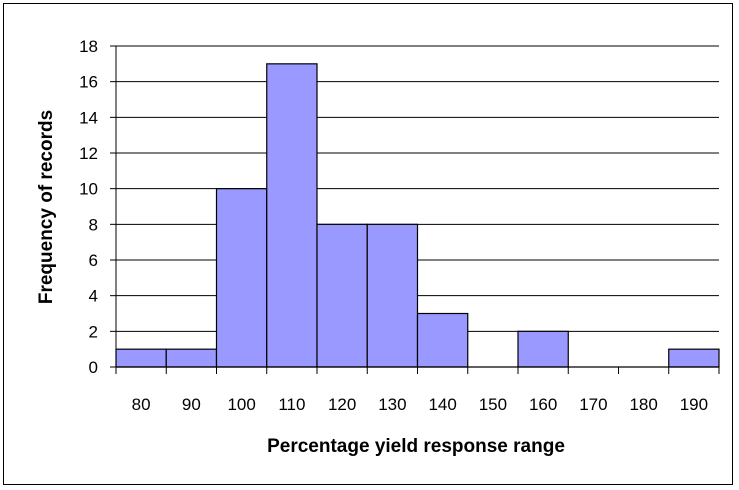 This screenshot has width=739, height=490. I want to click on x-tick-label: 120, so click(342, 404).